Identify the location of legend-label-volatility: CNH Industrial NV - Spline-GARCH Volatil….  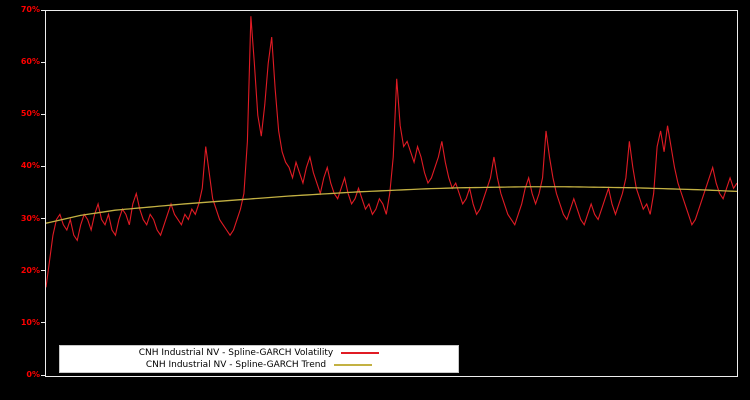
(236, 353).